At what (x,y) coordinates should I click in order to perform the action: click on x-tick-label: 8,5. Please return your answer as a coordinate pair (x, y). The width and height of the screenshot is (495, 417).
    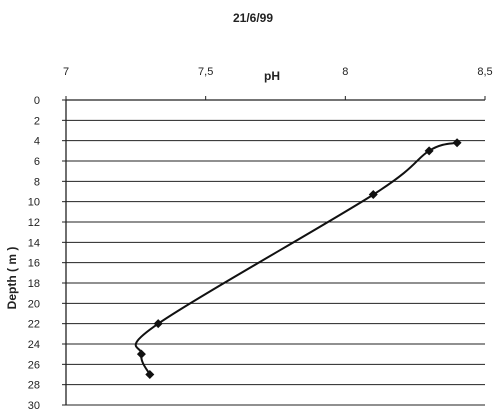
    Looking at the image, I should click on (484, 72).